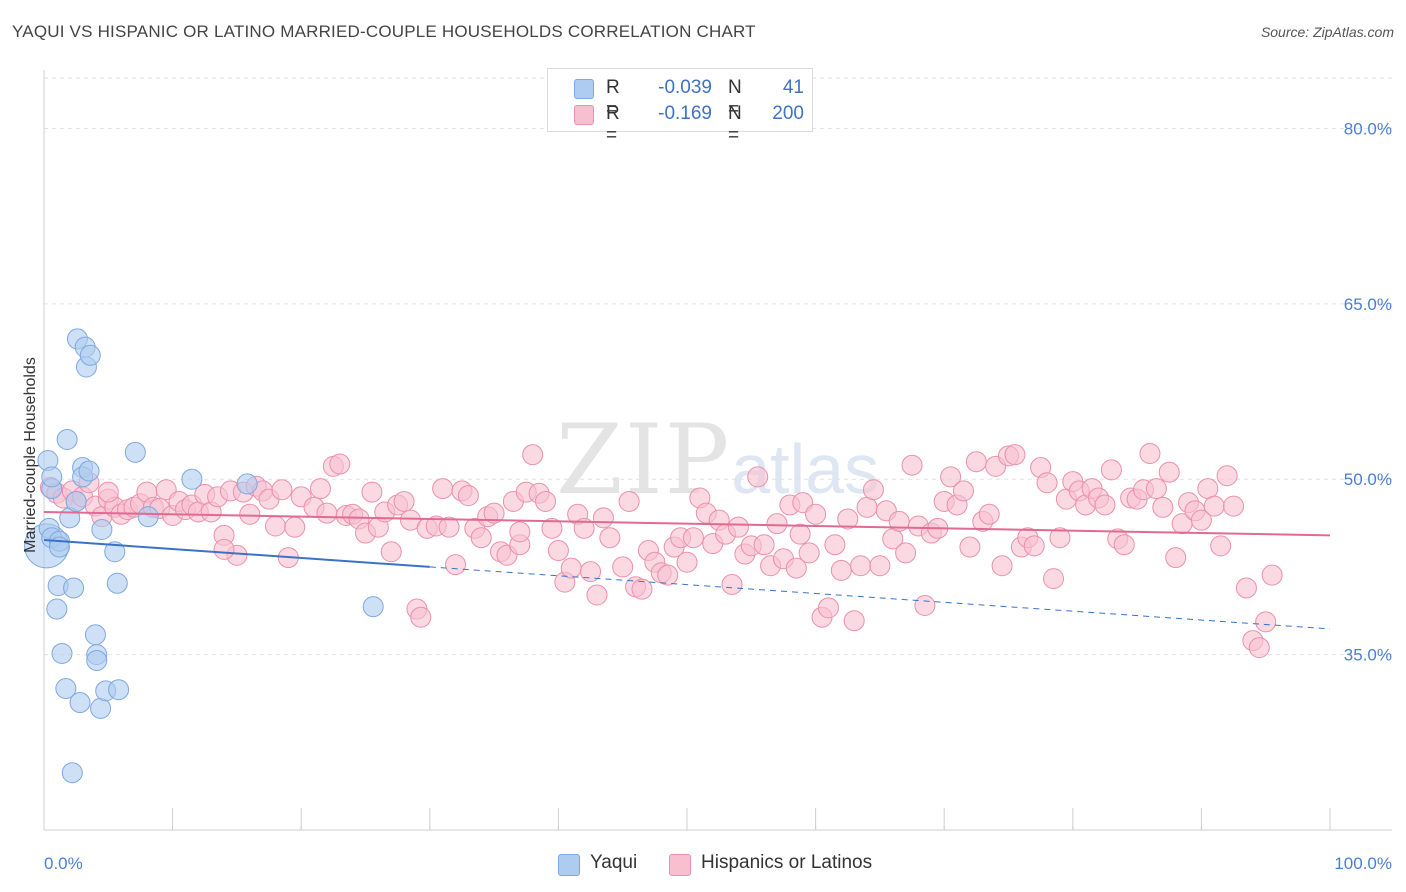 The image size is (1406, 892). I want to click on source-credit: Source: ZipAtlas.com, so click(1327, 32).